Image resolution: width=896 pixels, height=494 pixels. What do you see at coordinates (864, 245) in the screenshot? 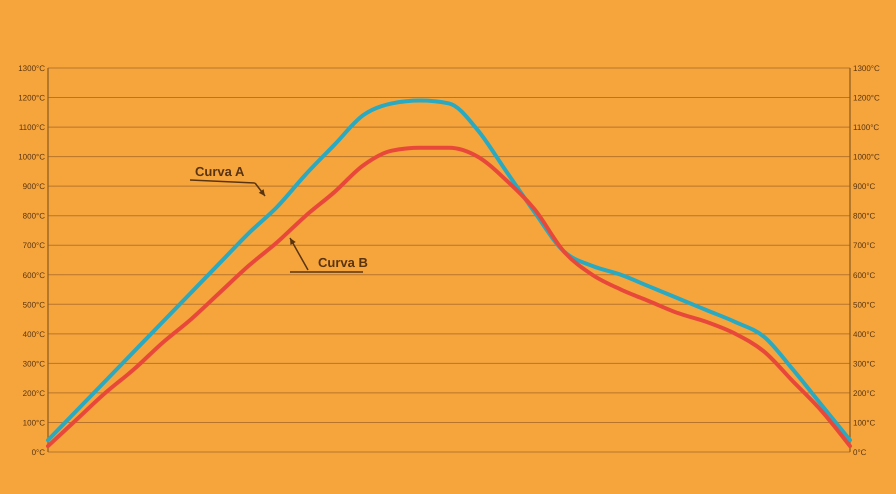
I see `y2-tick-label: 700°C` at bounding box center [864, 245].